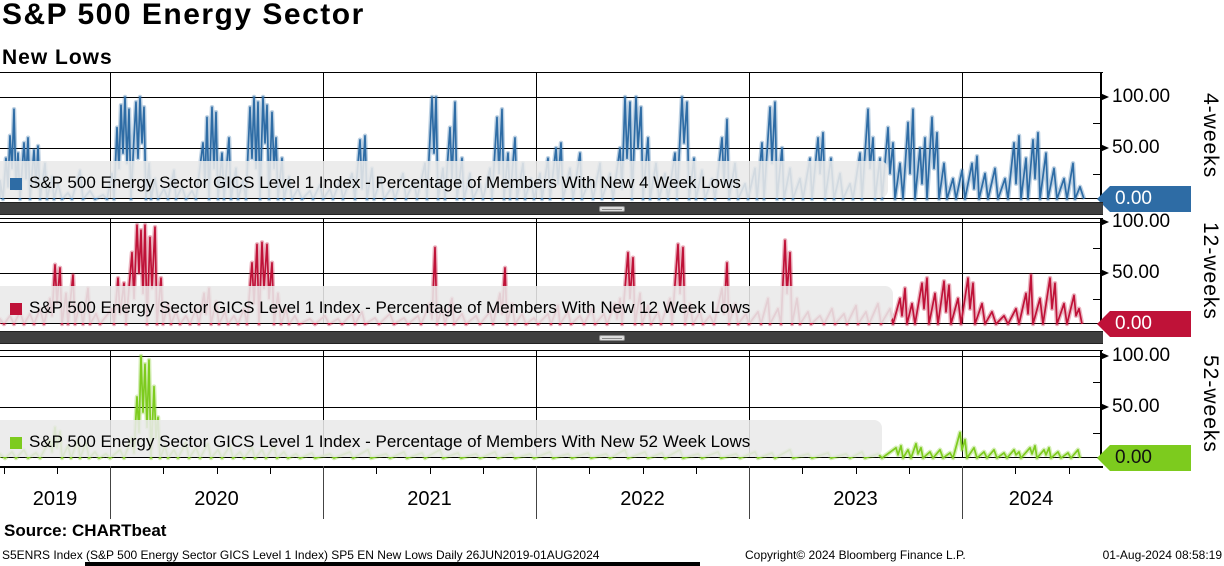 The height and width of the screenshot is (566, 1224). Describe the element at coordinates (183, 15) in the screenshot. I see `chart-title: S&P 500 Energy Sector` at that location.